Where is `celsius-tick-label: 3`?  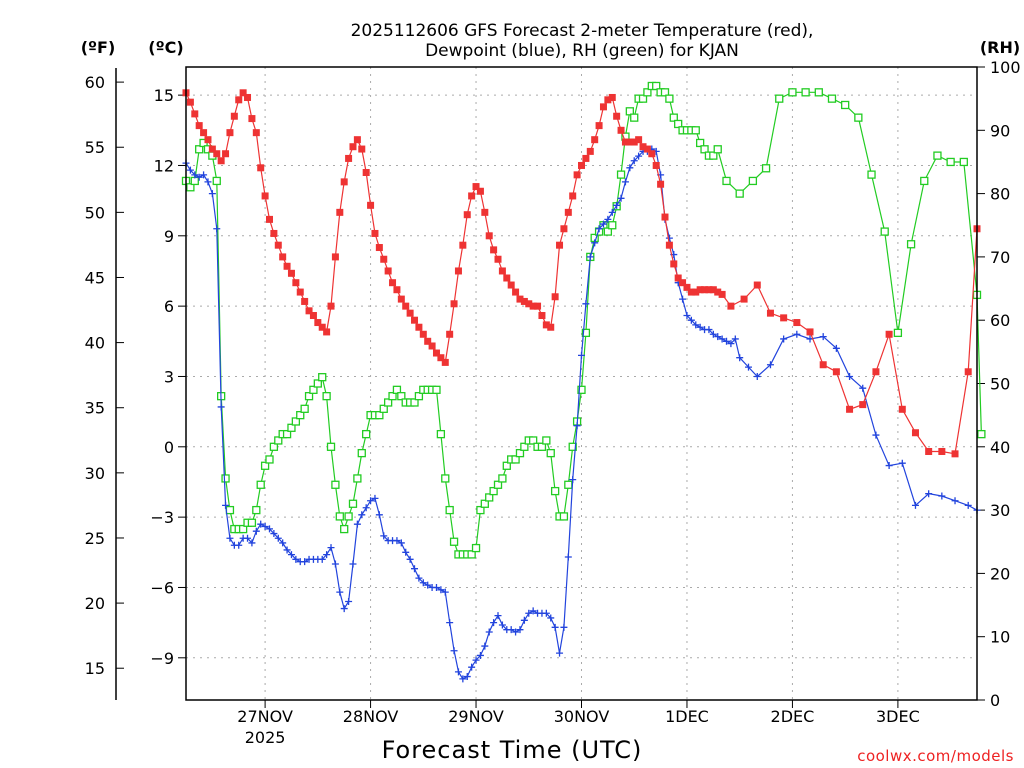
celsius-tick-label: 3 is located at coordinates (169, 376).